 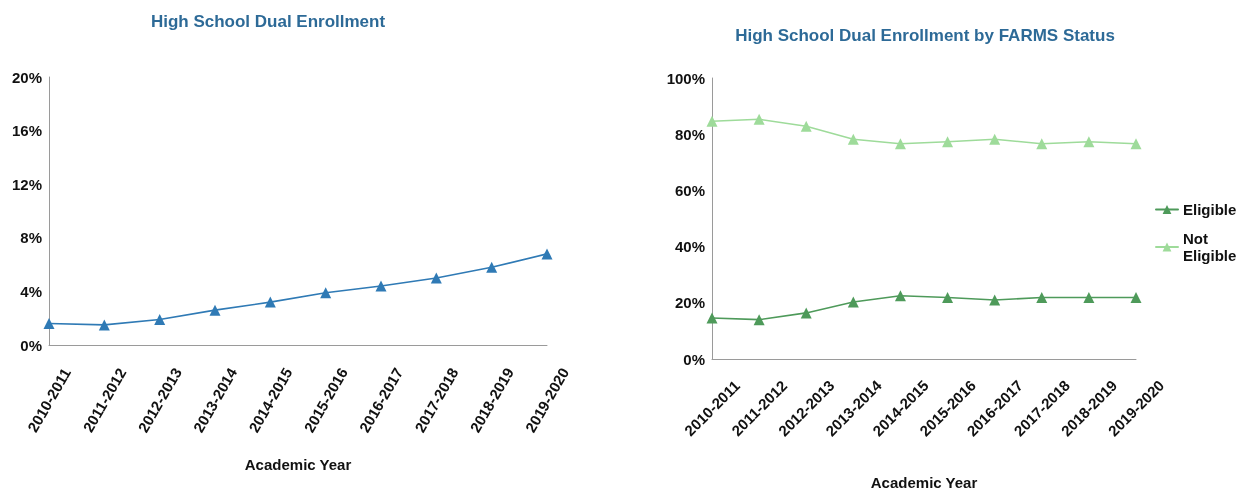 What do you see at coordinates (689, 134) in the screenshot?
I see `y-tick-label: 80%` at bounding box center [689, 134].